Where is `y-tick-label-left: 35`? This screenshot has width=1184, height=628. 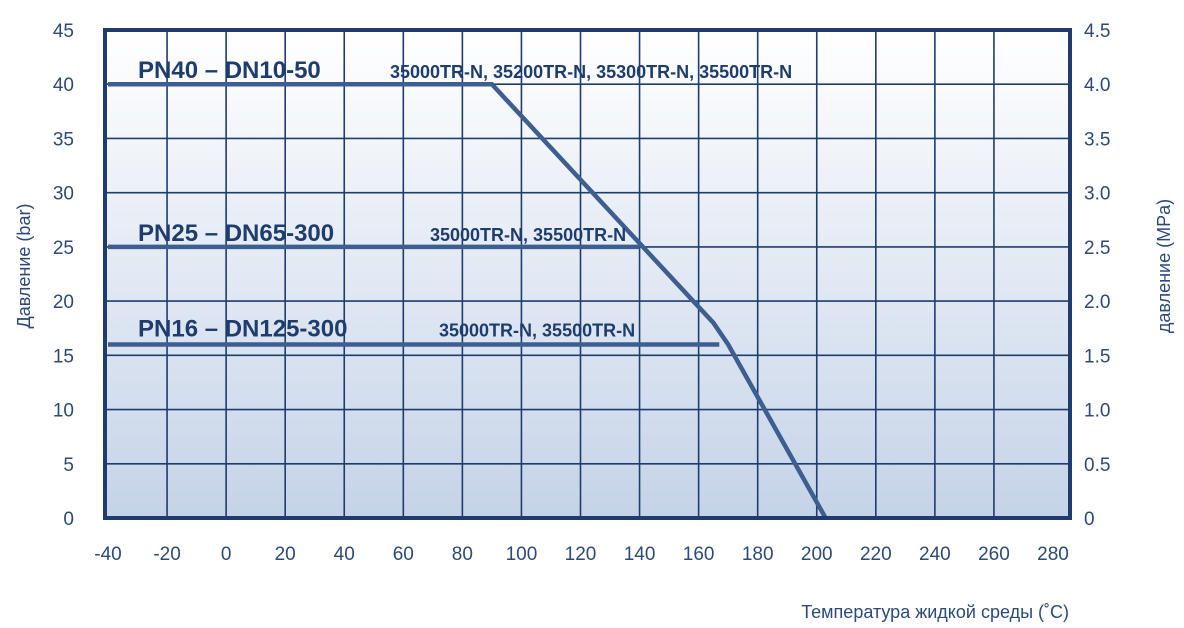 y-tick-label-left: 35 is located at coordinates (63, 139).